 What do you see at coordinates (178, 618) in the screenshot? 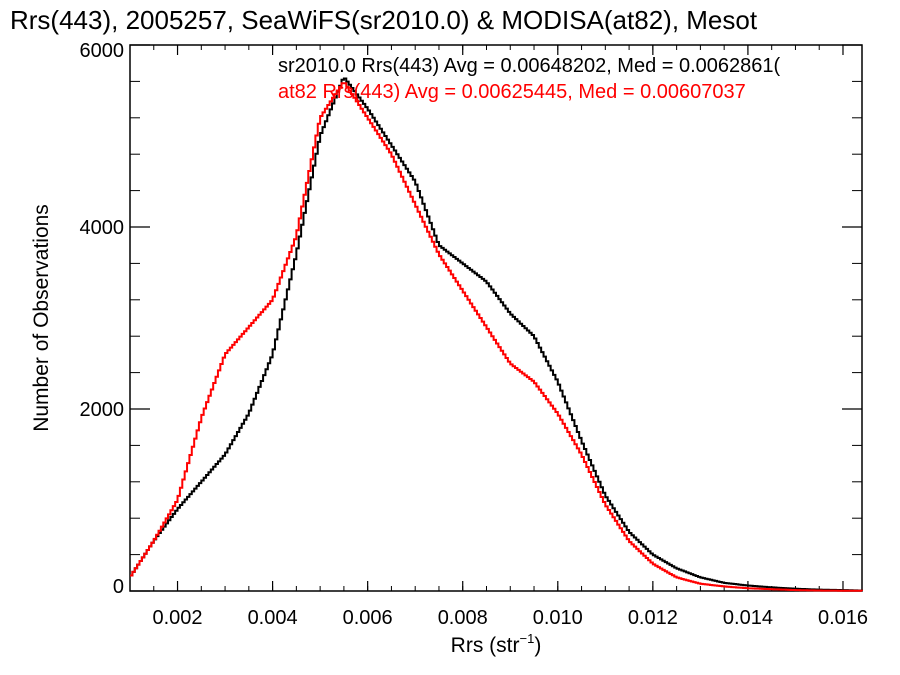
I see `x-tick-label-0: 0.002` at bounding box center [178, 618].